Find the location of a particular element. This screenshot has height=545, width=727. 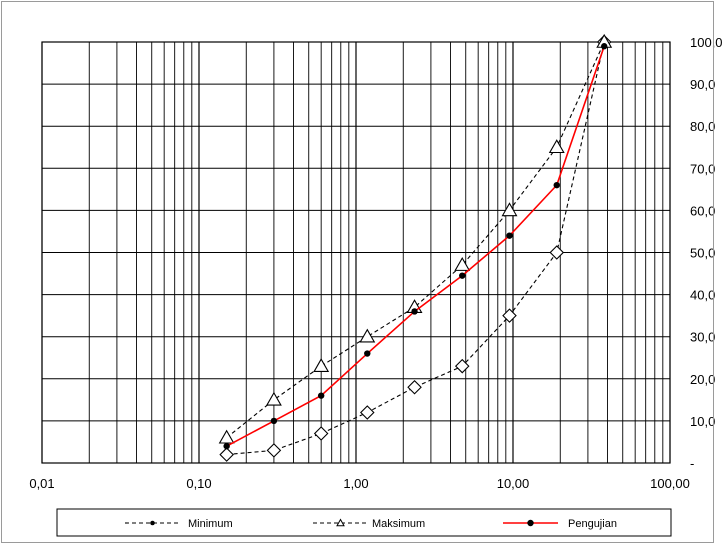

x-tick-label: 0,10 is located at coordinates (198, 483).